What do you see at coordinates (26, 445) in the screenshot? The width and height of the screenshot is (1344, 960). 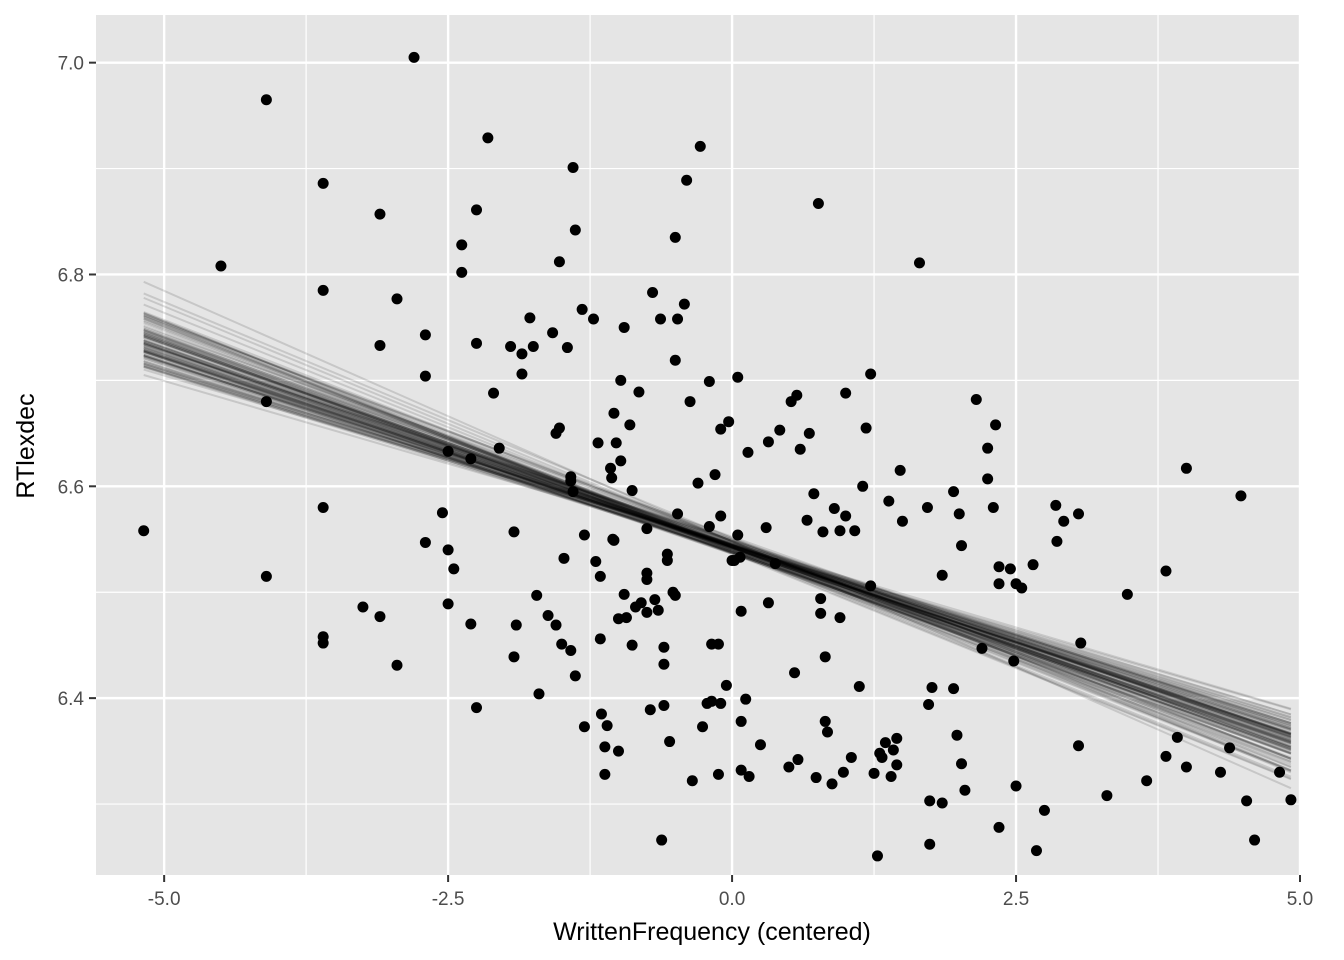 I see `y-axis-title: RTlexdec` at bounding box center [26, 445].